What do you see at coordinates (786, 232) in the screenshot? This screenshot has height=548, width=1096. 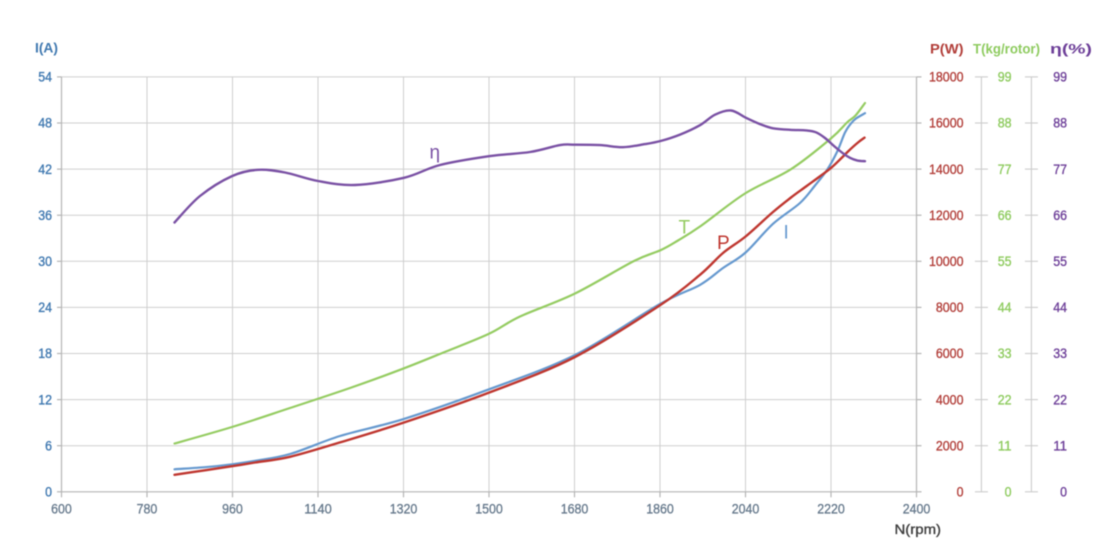 I see `svg-text: I` at bounding box center [786, 232].